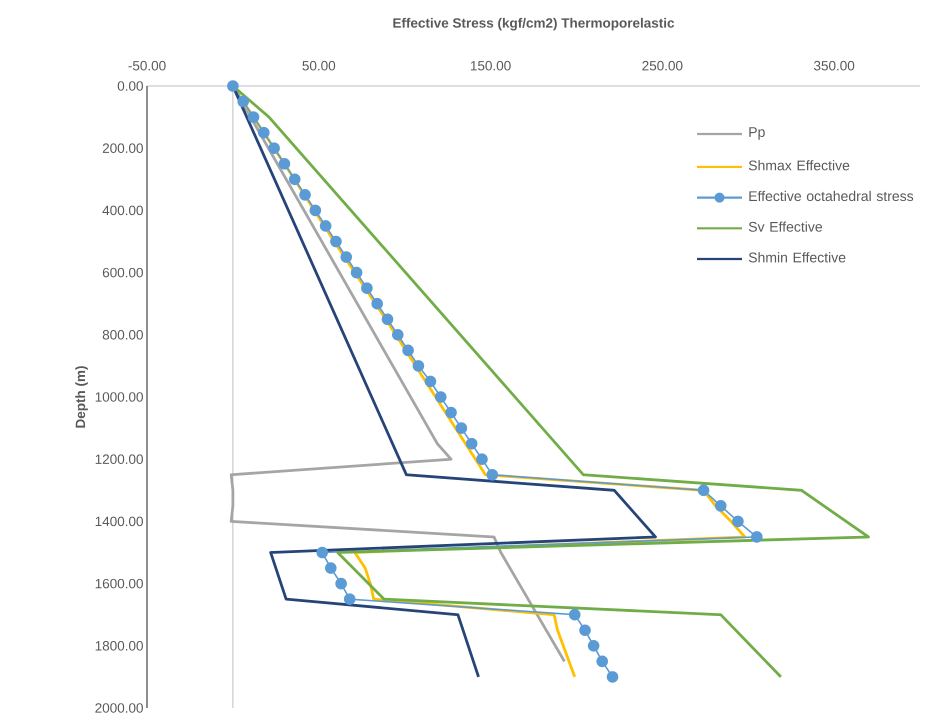  What do you see at coordinates (785, 226) in the screenshot?
I see `legend-label: Sv Effective` at bounding box center [785, 226].